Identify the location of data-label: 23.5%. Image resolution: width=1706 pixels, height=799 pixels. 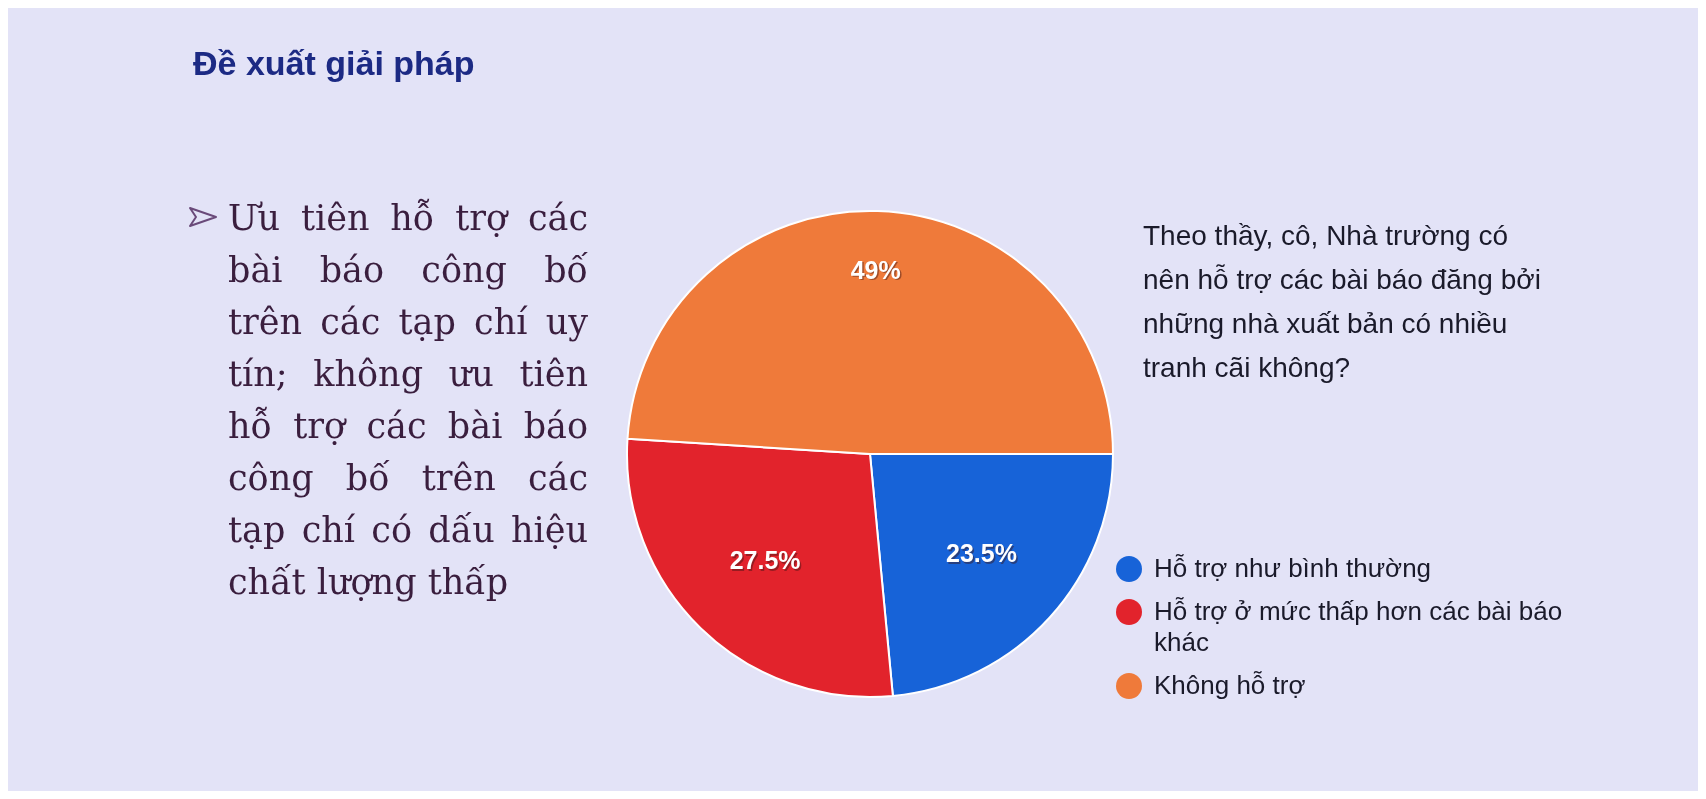
(981, 553).